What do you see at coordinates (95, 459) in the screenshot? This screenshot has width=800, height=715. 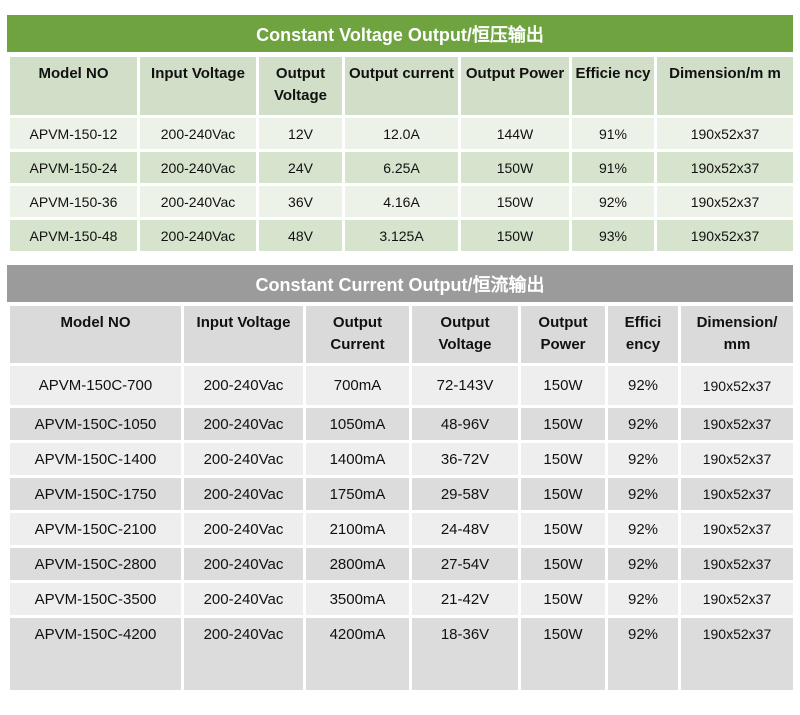 I see `table-cell: APVM-150C-1400` at bounding box center [95, 459].